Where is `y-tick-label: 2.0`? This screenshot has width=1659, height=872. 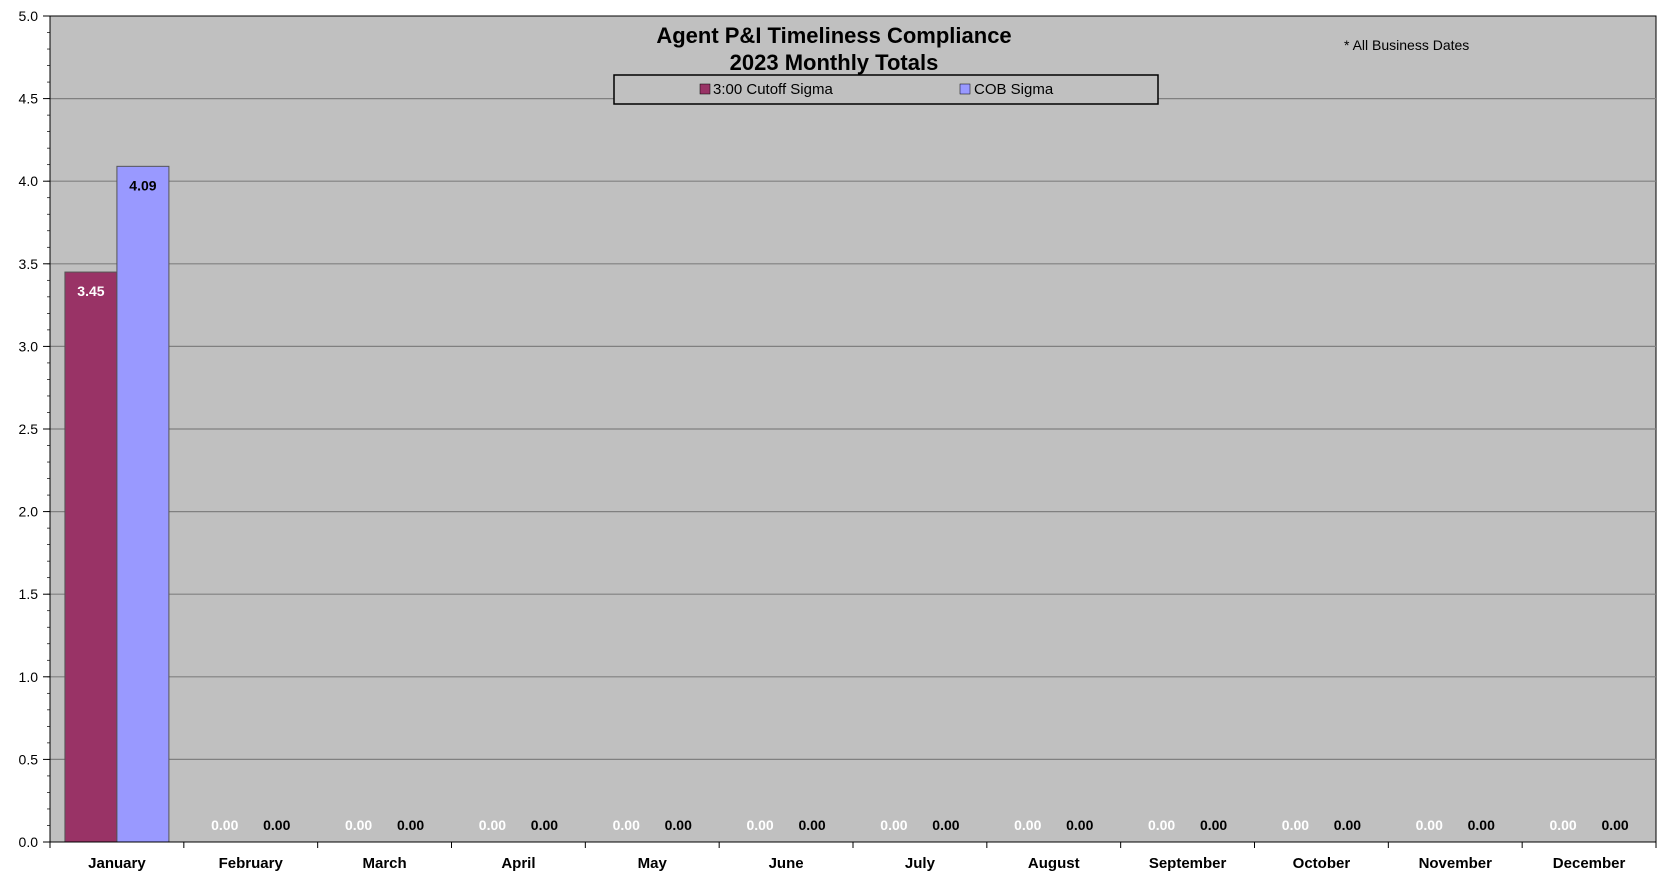 y-tick-label: 2.0 is located at coordinates (29, 512).